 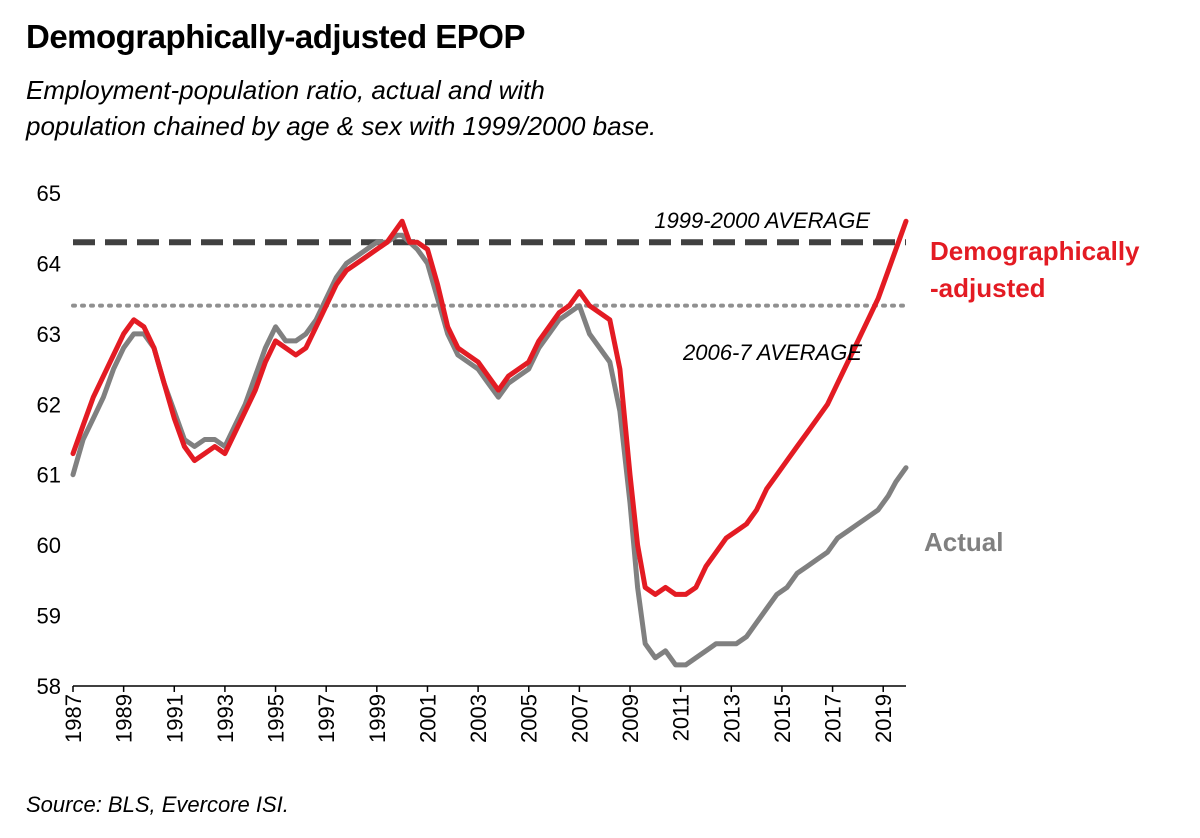 What do you see at coordinates (782, 718) in the screenshot?
I see `x-tick-label: 2015` at bounding box center [782, 718].